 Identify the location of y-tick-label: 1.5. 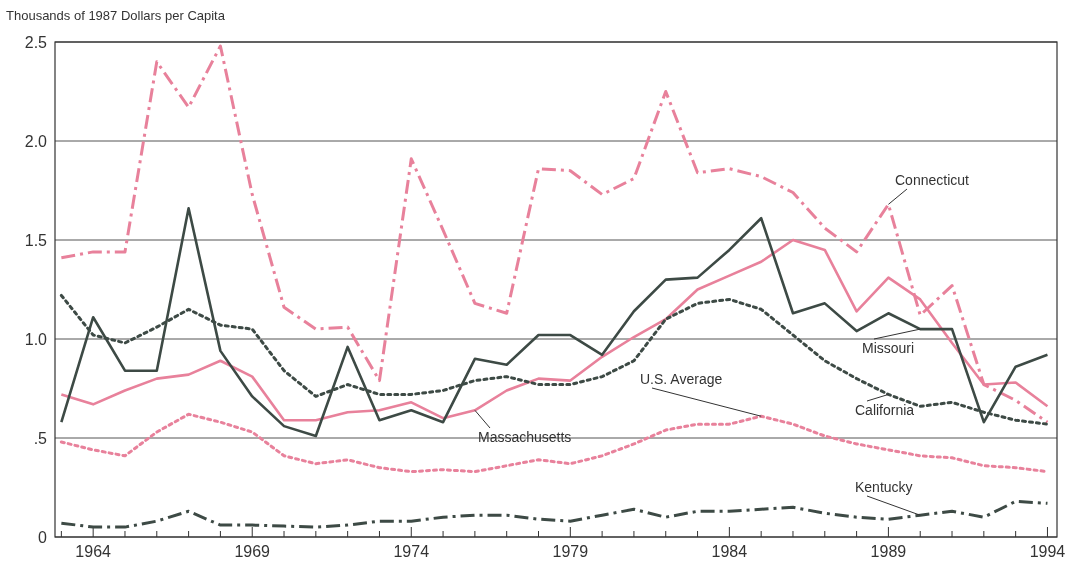
(36, 240).